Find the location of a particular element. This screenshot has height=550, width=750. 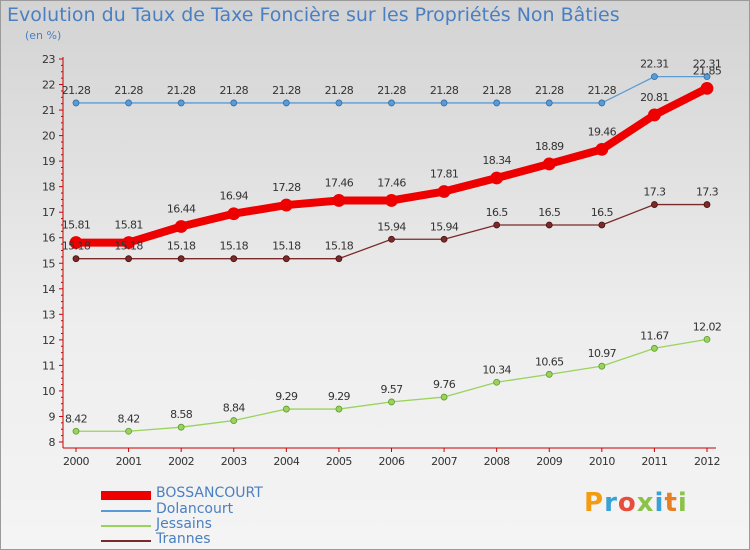

y-tick-label: 11 is located at coordinates (48, 365).